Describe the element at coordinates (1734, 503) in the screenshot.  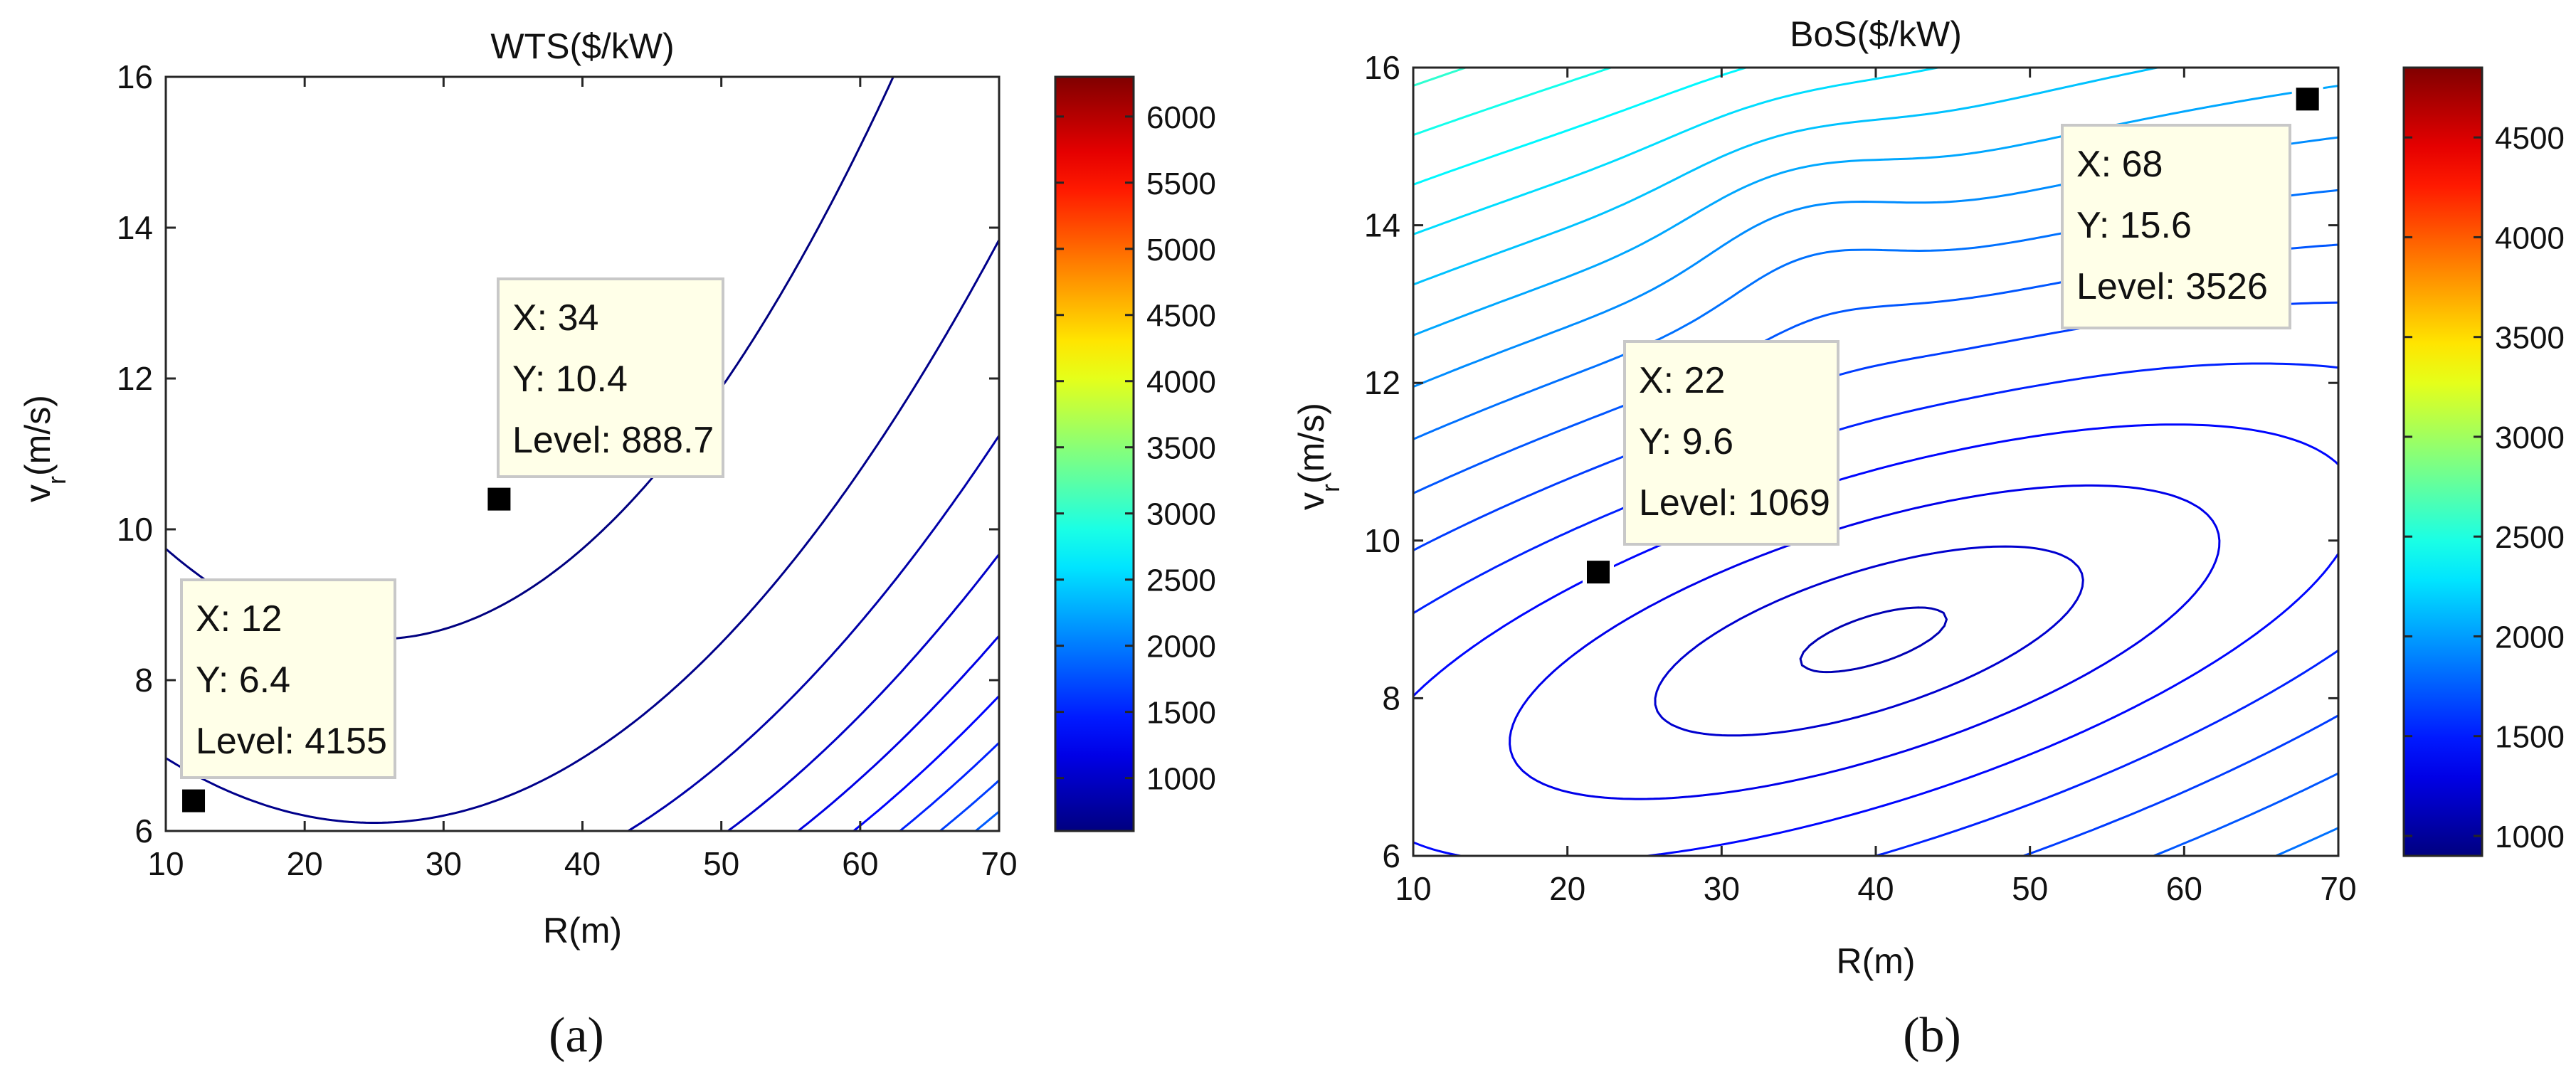
I see `datatip-level: Level: 1069` at that location.